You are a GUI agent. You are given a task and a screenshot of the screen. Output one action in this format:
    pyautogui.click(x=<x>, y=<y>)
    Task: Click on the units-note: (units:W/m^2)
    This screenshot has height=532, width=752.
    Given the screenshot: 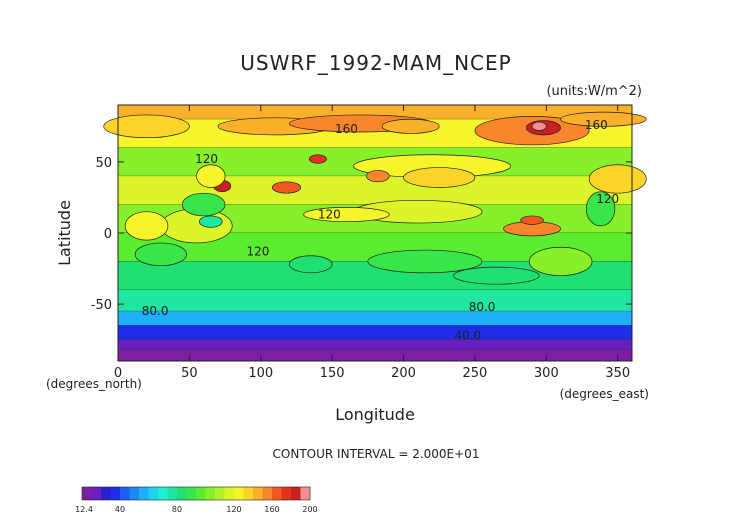 What is the action you would take?
    pyautogui.click(x=594, y=91)
    